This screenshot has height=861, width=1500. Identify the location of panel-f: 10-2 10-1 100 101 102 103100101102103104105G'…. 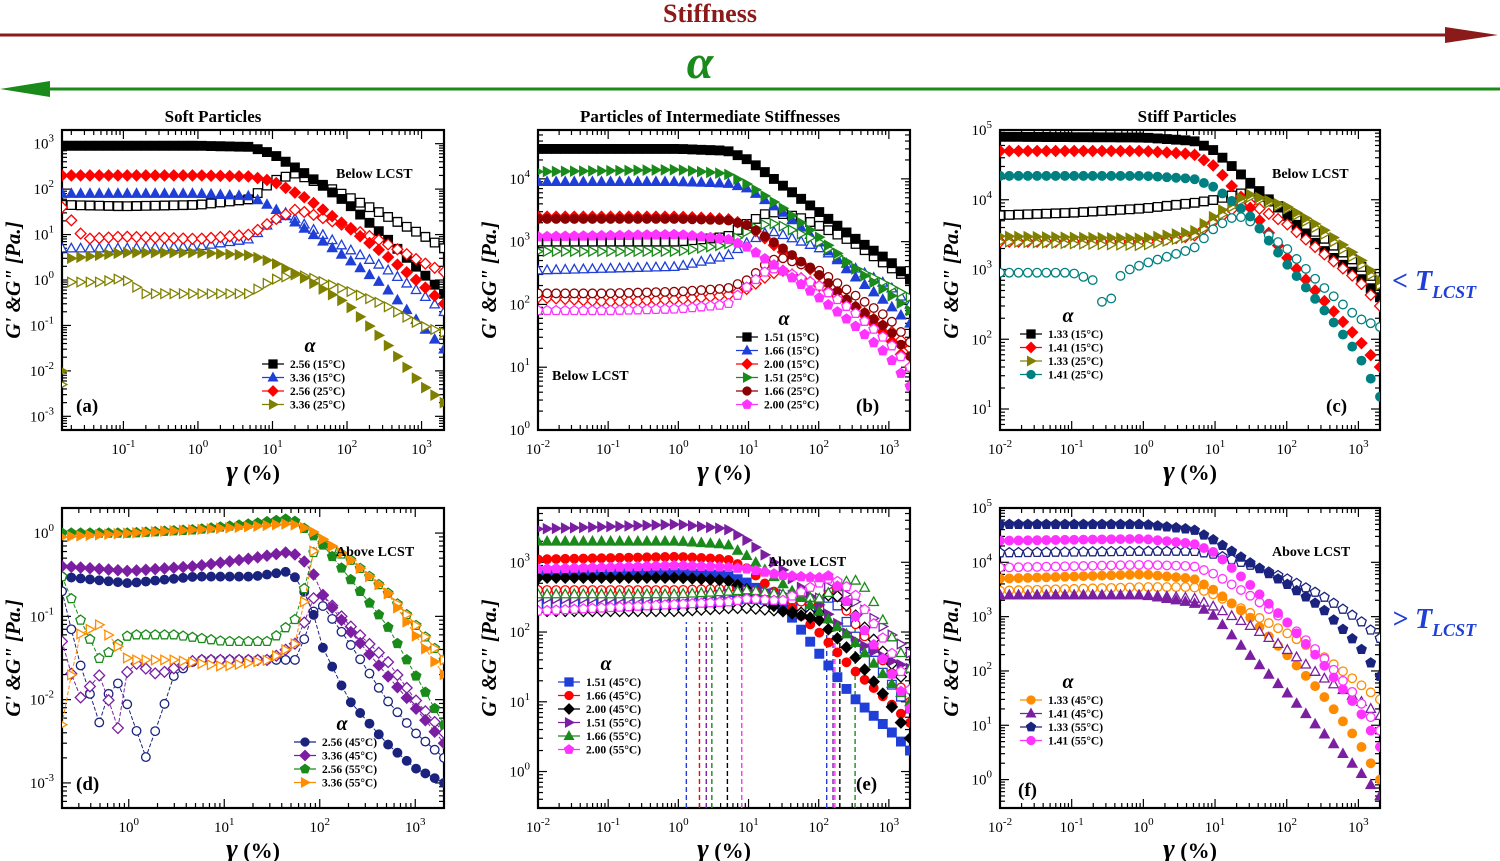
(1160, 679).